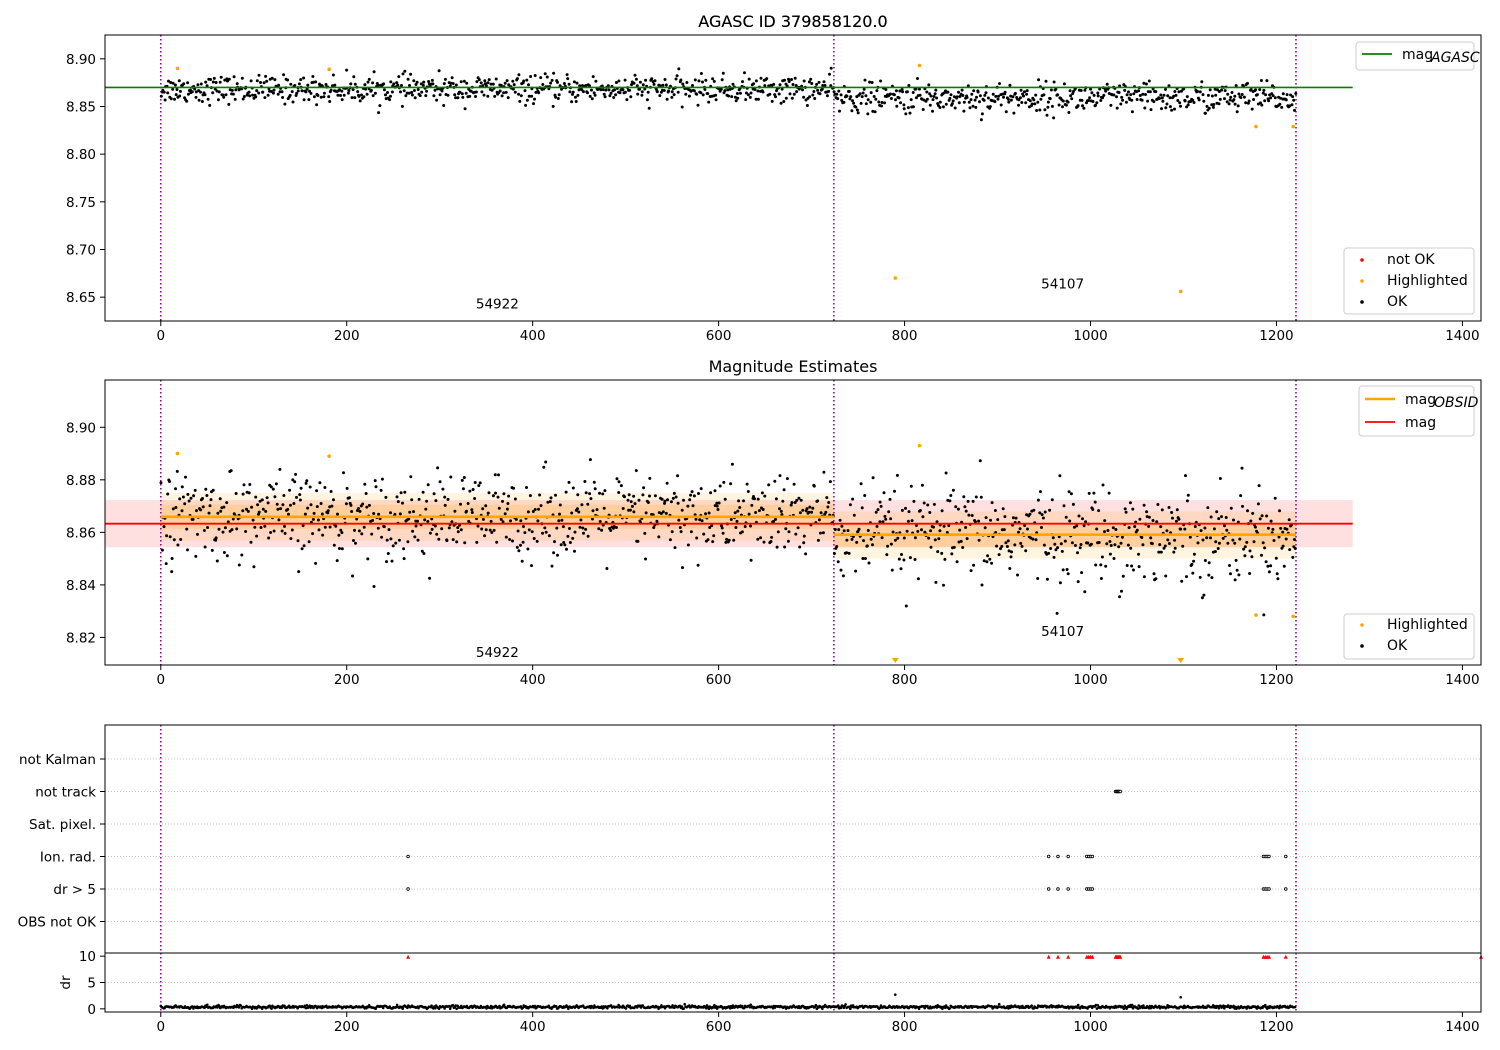  I want to click on dr-clipped-marker, so click(1285, 956).